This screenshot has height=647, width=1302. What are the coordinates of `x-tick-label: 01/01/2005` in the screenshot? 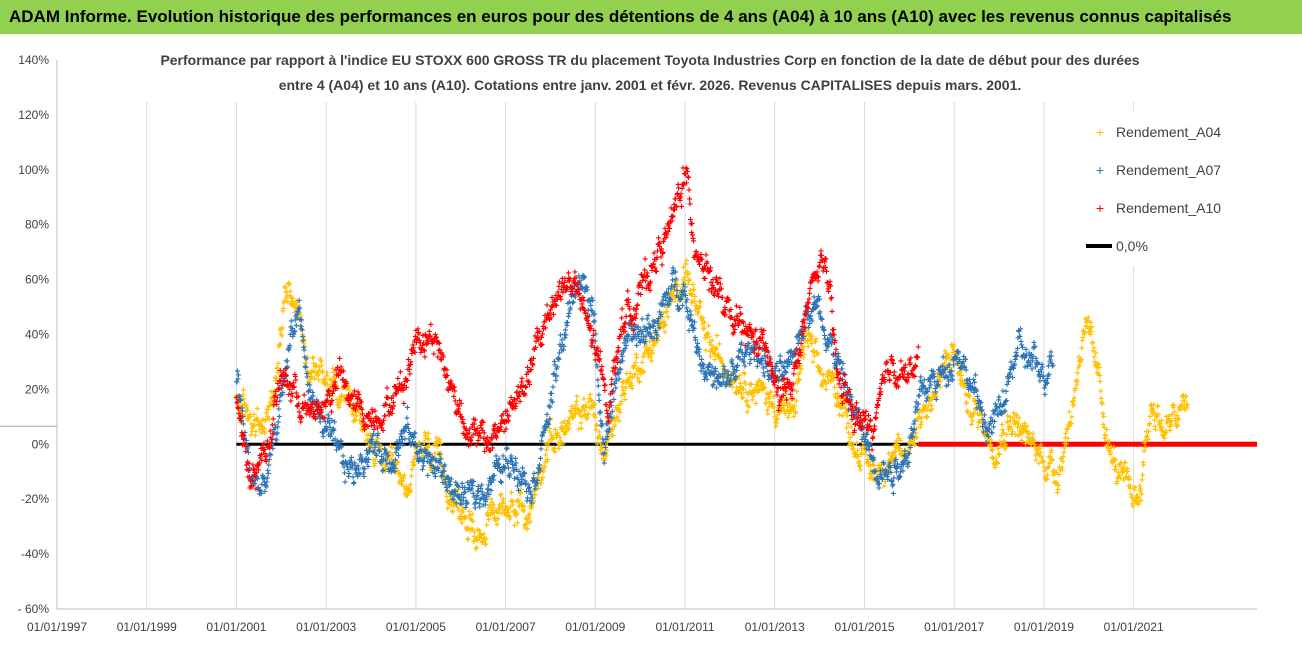 It's located at (416, 627).